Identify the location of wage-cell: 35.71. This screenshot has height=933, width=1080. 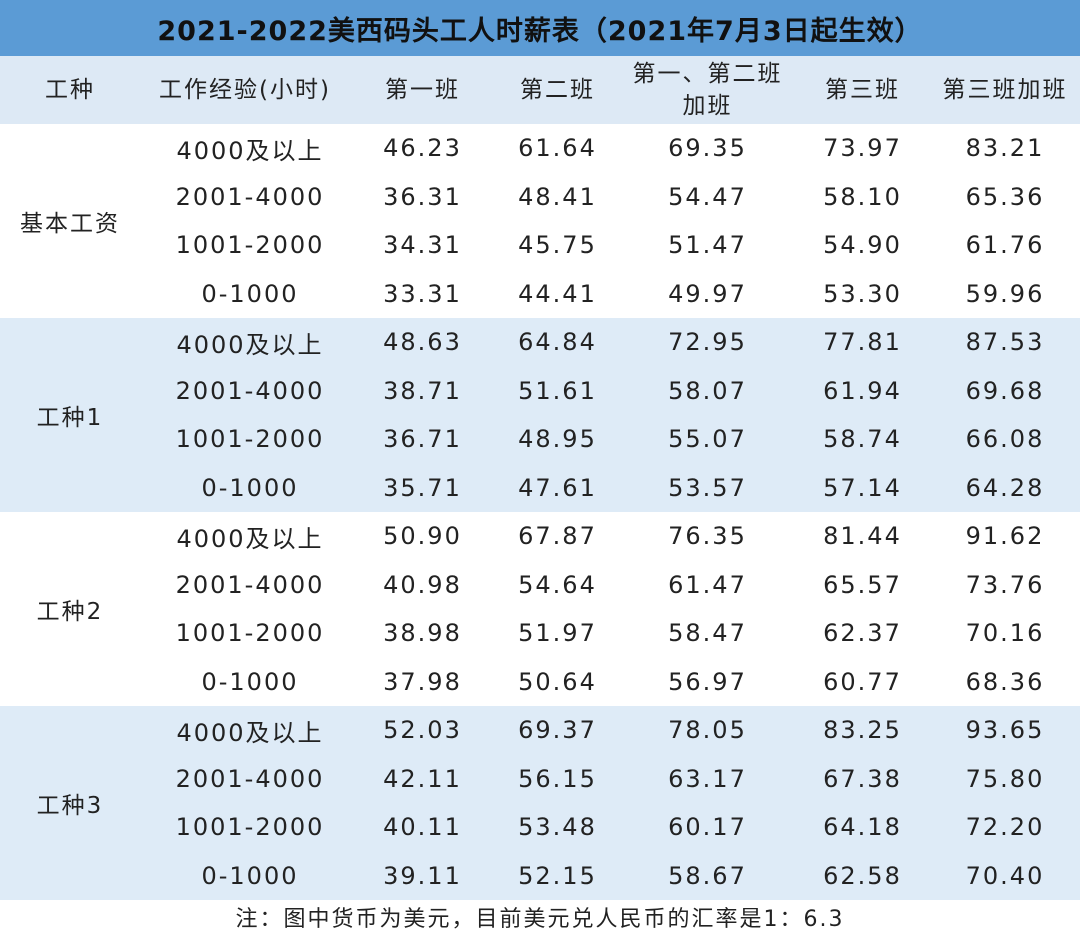
(422, 487).